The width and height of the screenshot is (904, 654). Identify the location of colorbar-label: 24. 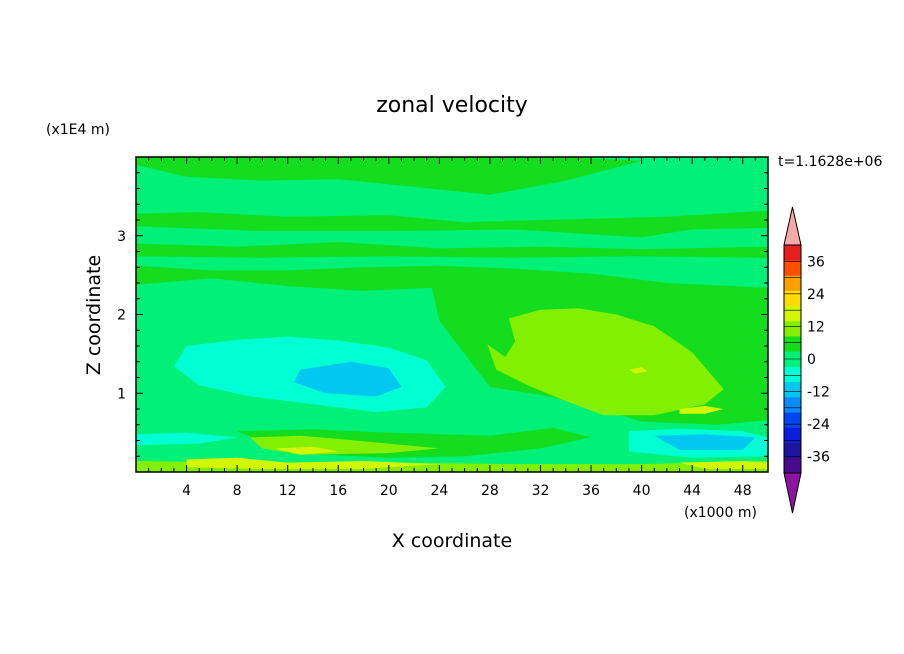
(816, 295).